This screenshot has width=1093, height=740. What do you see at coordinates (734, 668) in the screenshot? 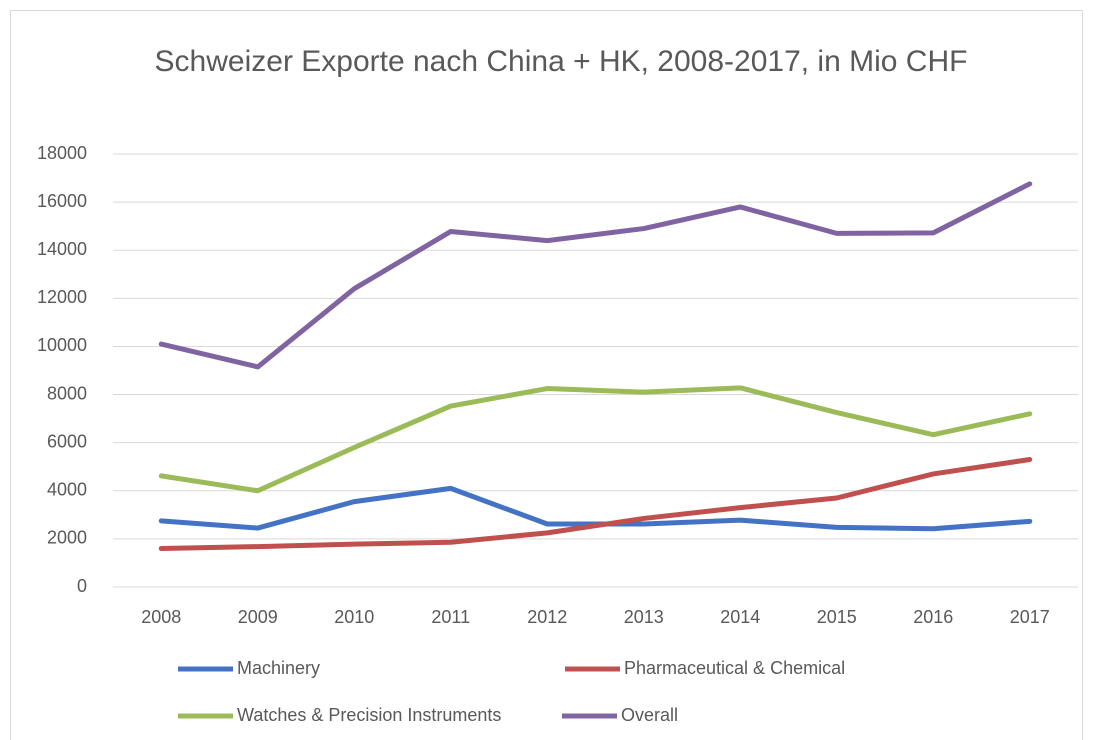
I see `legend-label: Pharmaceutical & Chemical` at bounding box center [734, 668].